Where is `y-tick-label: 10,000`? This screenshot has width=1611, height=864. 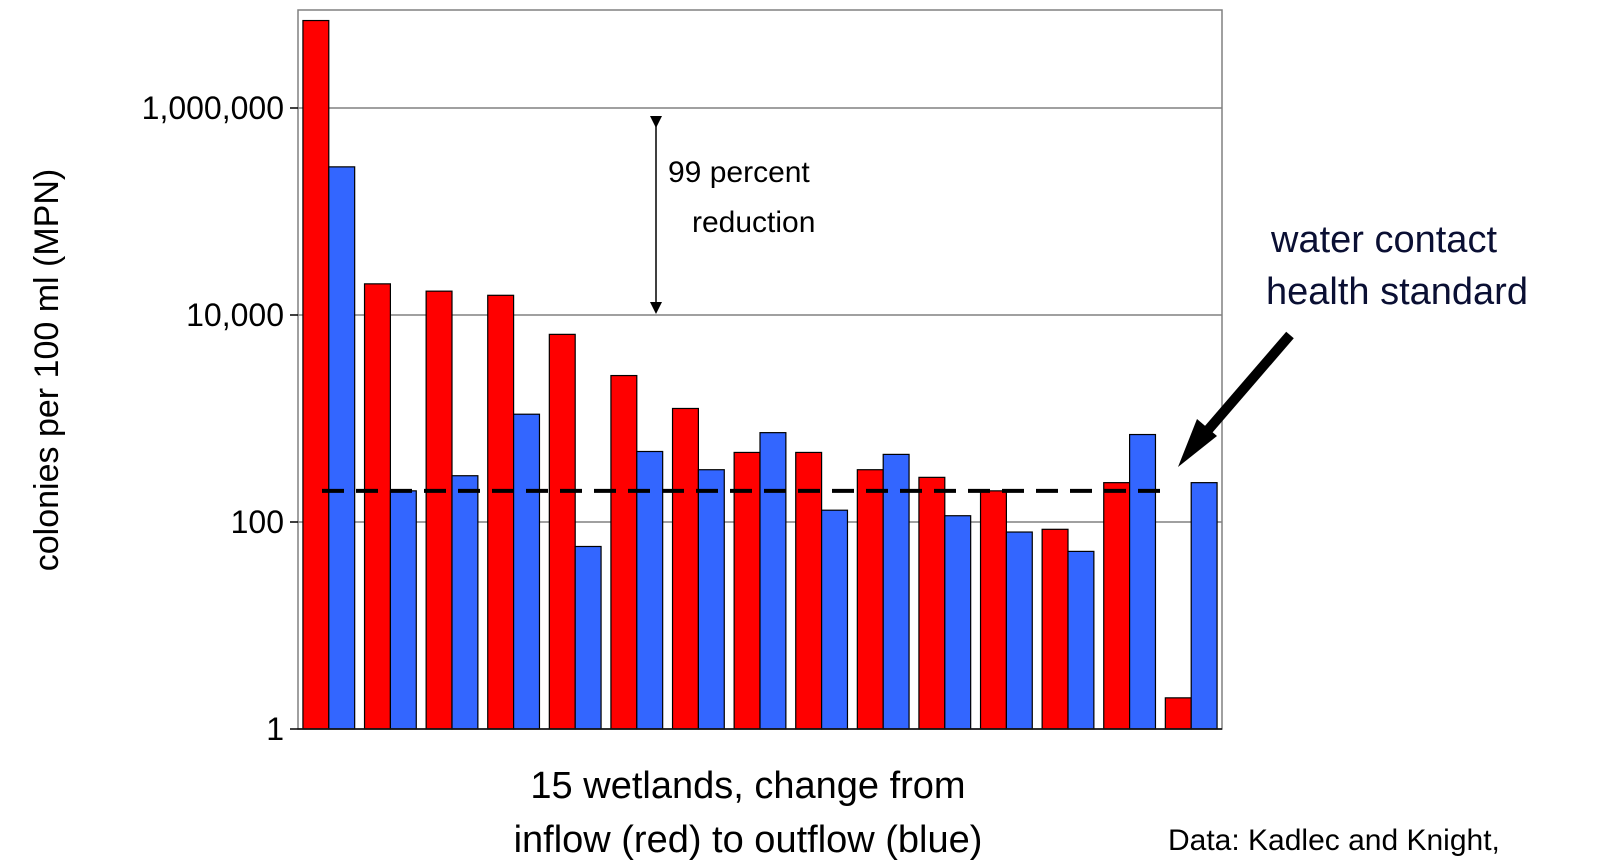
y-tick-label: 10,000 is located at coordinates (235, 315).